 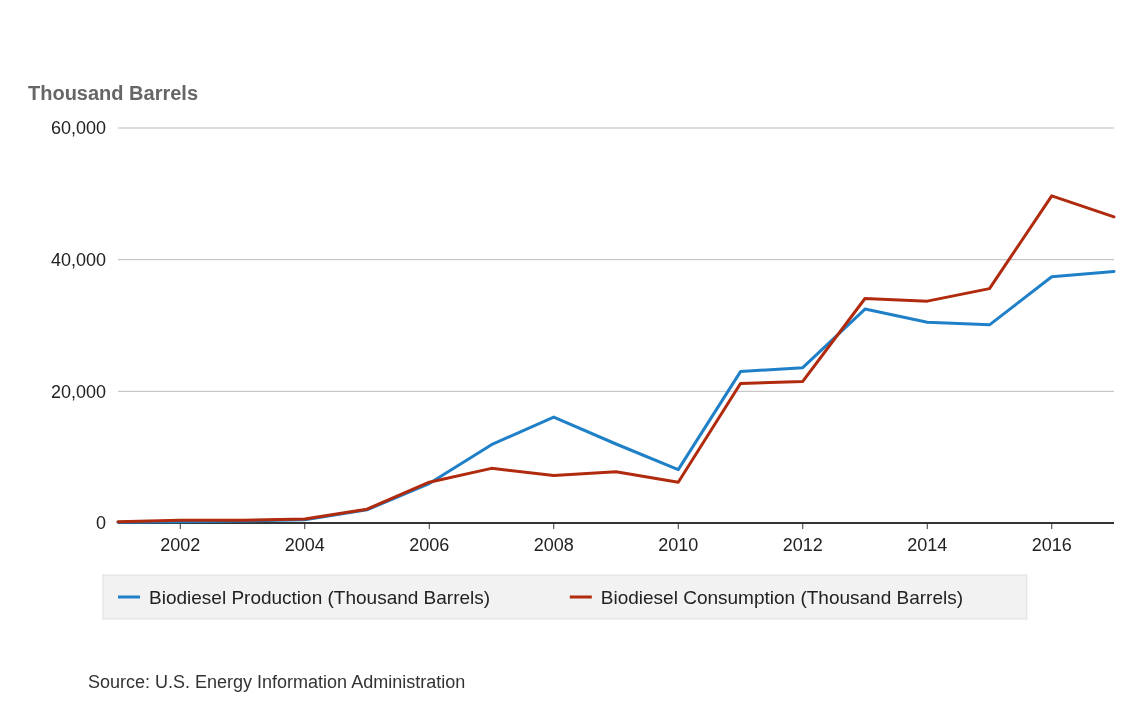 What do you see at coordinates (304, 545) in the screenshot?
I see `x-tick-label: 2004` at bounding box center [304, 545].